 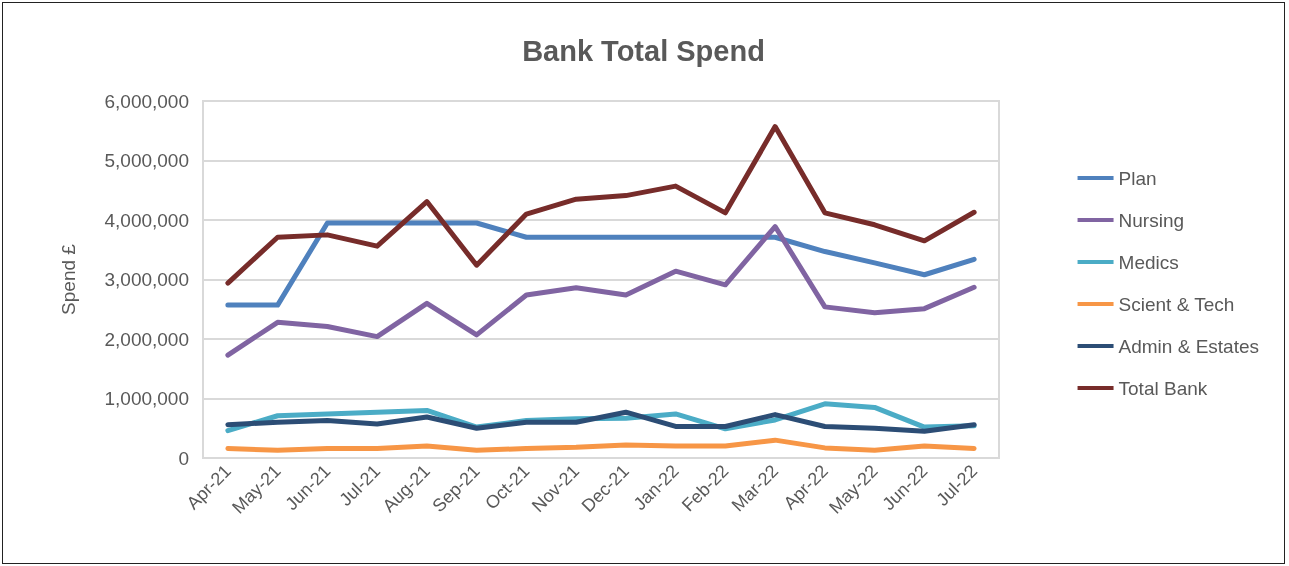 I want to click on legend-label: Medics, so click(x=1148, y=262).